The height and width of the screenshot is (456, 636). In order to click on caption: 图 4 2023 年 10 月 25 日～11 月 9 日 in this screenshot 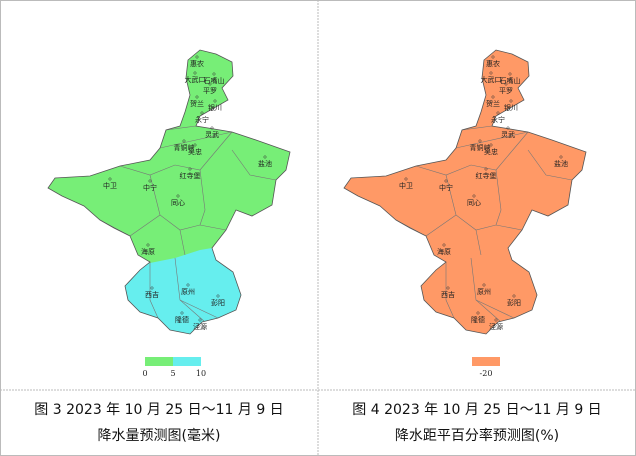, I will do `click(476, 410)`.